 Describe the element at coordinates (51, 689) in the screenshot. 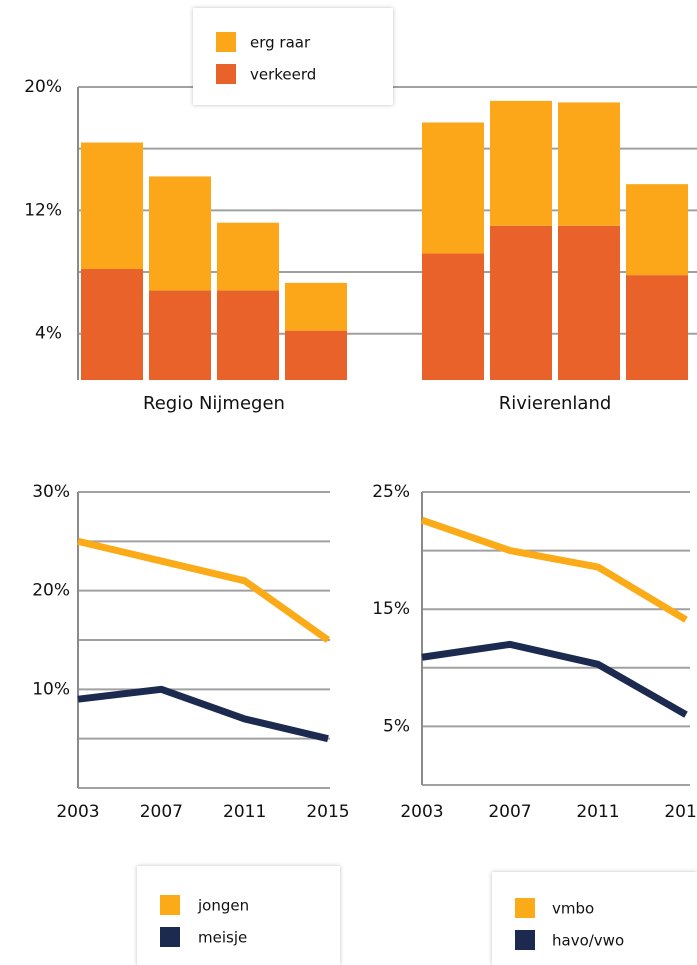

I see `y-tick-label: 10%` at that location.